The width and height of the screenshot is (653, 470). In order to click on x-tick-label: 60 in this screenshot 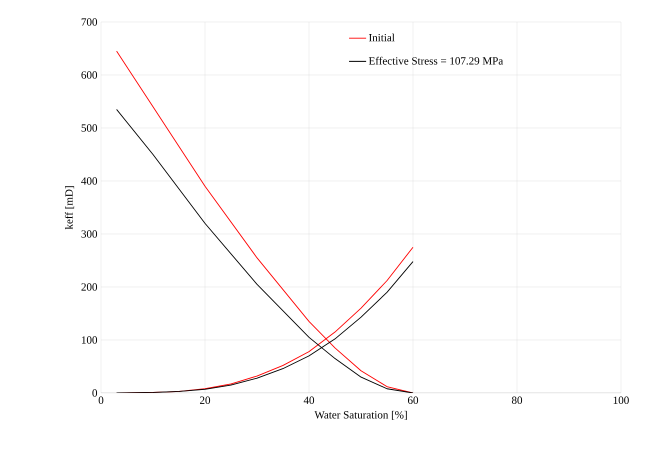, I will do `click(413, 400)`.